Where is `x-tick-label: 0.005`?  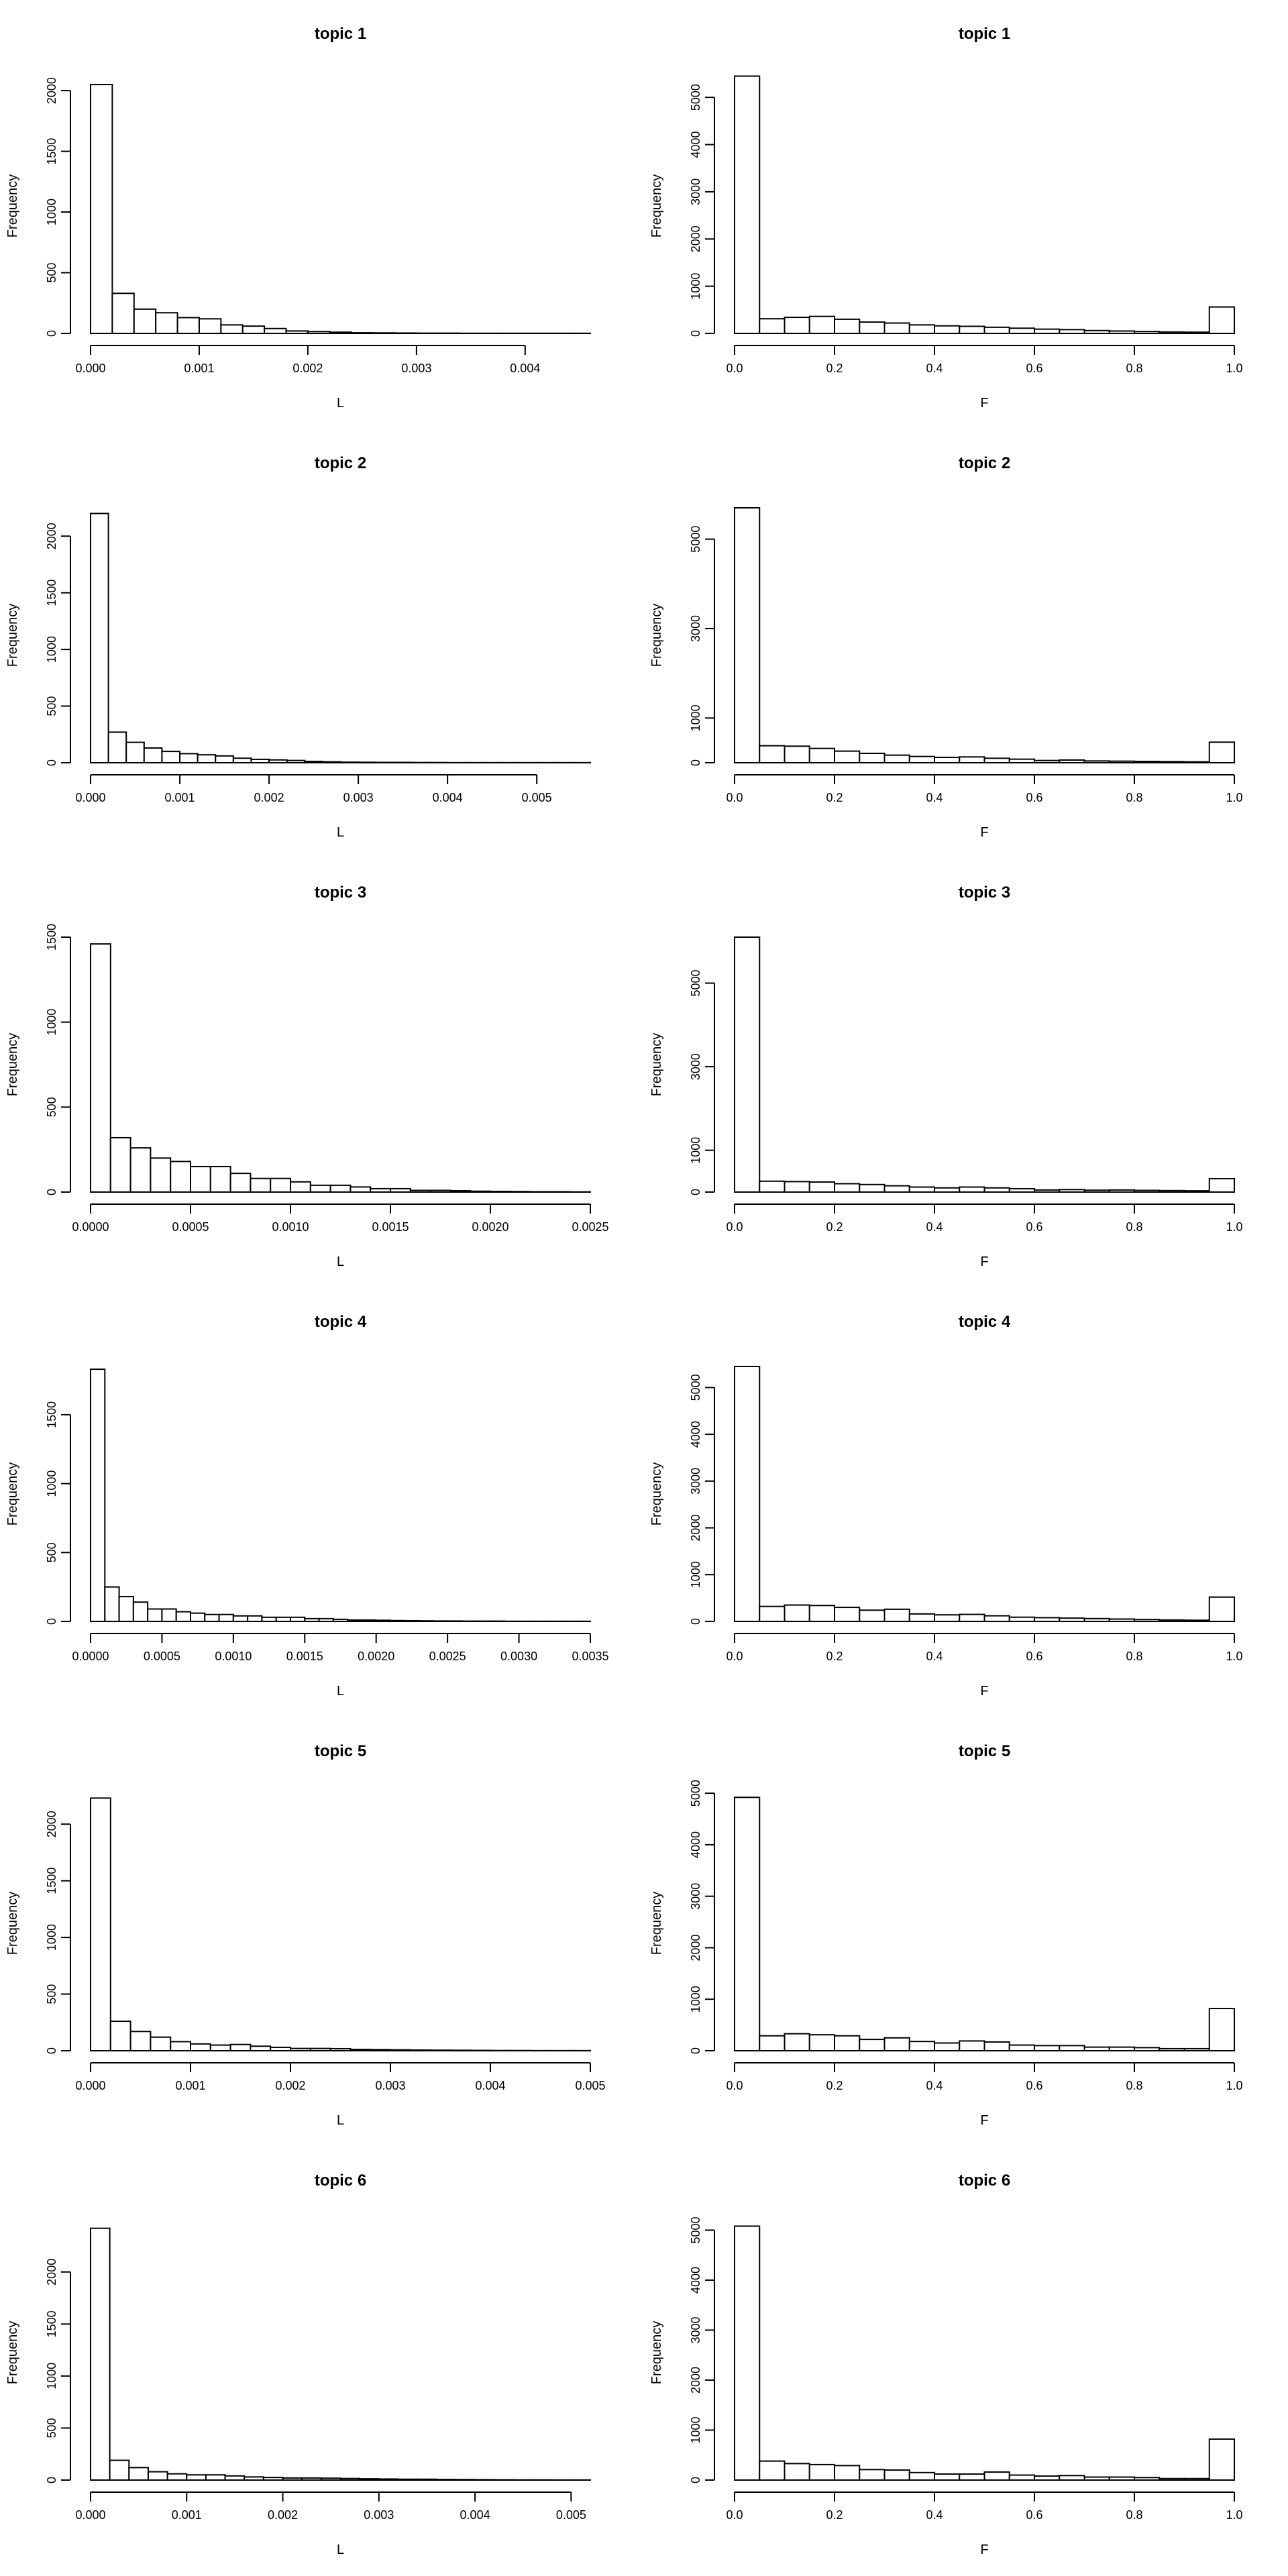
x-tick-label: 0.005 is located at coordinates (590, 2085).